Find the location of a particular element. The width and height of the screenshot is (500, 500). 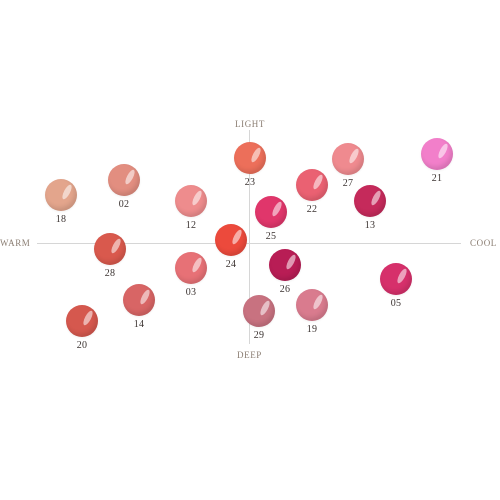

shade-number-18: 18 is located at coordinates (61, 219).